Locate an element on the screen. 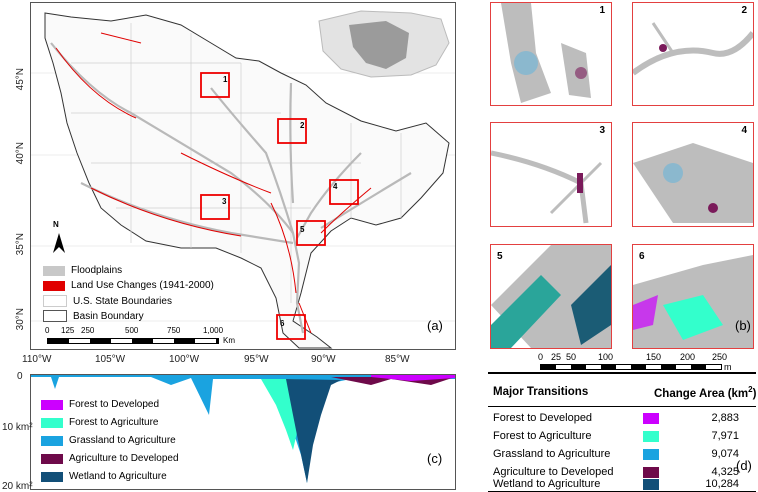  legend-land-use-changes: Land Use Changes (1941-2000) is located at coordinates (128, 285).